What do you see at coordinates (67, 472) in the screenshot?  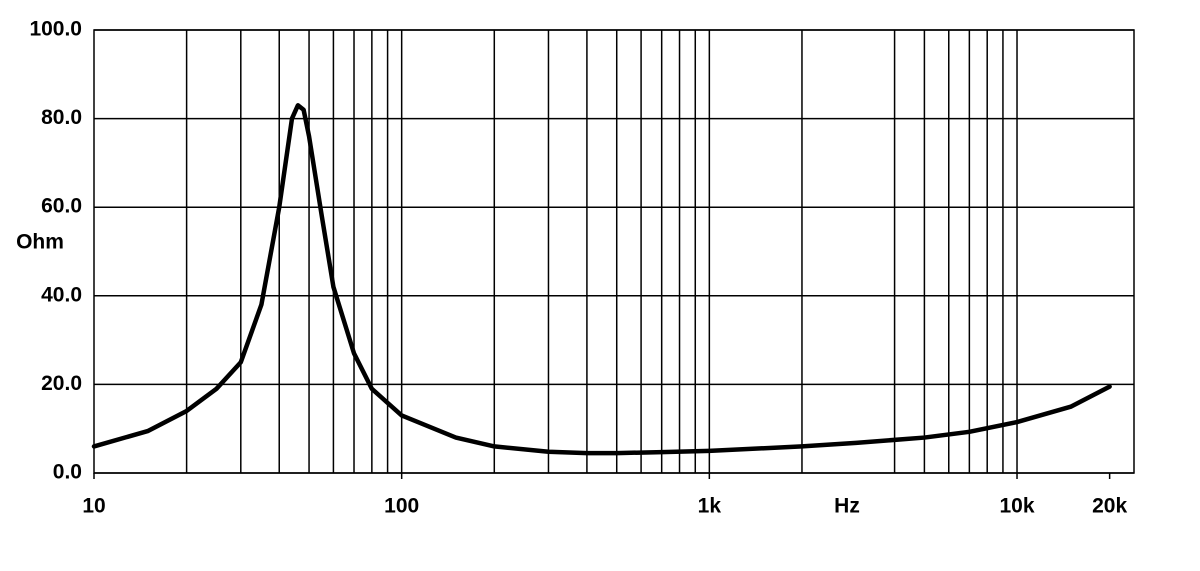 I see `y-tick-label: 0.0` at bounding box center [67, 472].